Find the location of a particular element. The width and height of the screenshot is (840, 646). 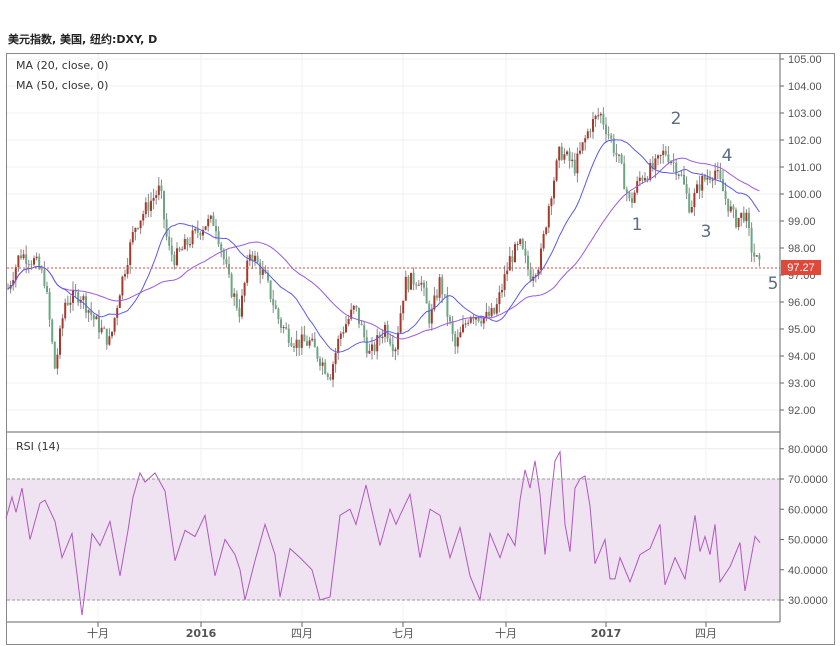

legend-ma50: MA (50, close, 0) is located at coordinates (62, 85).